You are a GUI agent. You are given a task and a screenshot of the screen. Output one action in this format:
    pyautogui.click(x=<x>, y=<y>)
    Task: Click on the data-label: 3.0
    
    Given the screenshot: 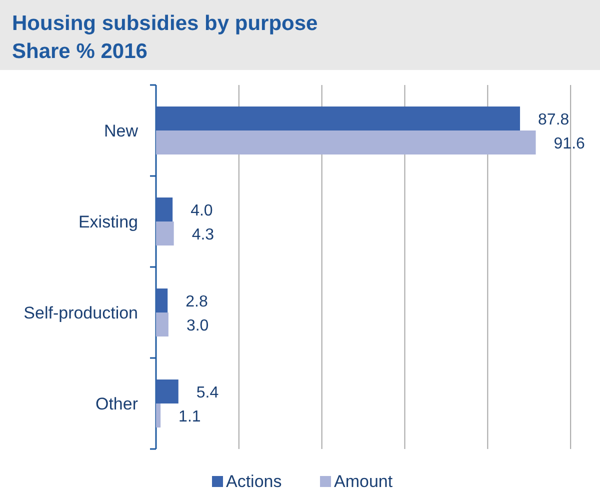 What is the action you would take?
    pyautogui.click(x=197, y=326)
    